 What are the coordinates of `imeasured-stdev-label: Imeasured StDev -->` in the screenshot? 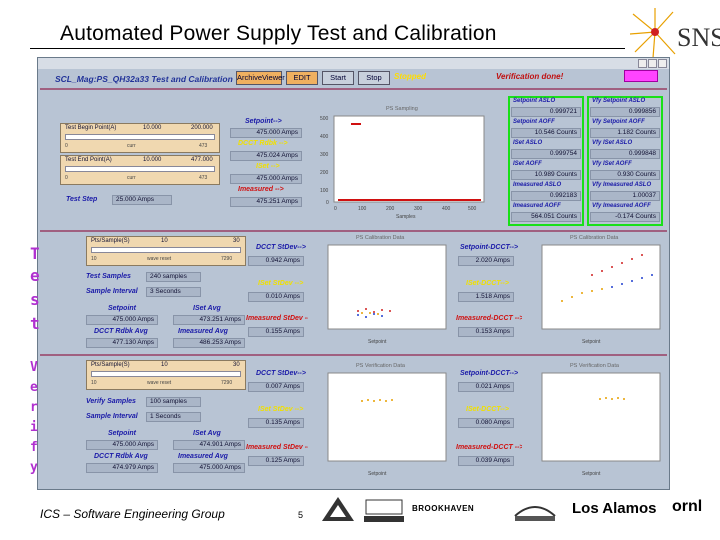 It's located at (280, 318).